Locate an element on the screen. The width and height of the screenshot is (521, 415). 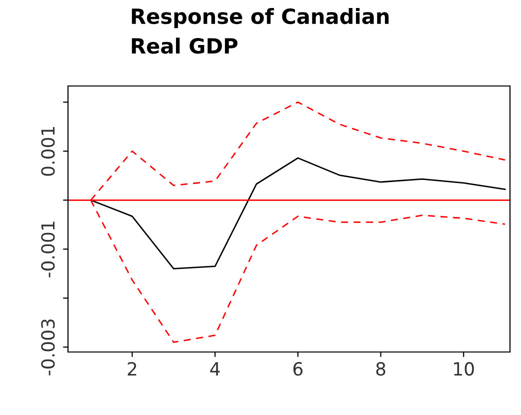
chart-title: Response of Canadian Real GDP is located at coordinates (260, 31).